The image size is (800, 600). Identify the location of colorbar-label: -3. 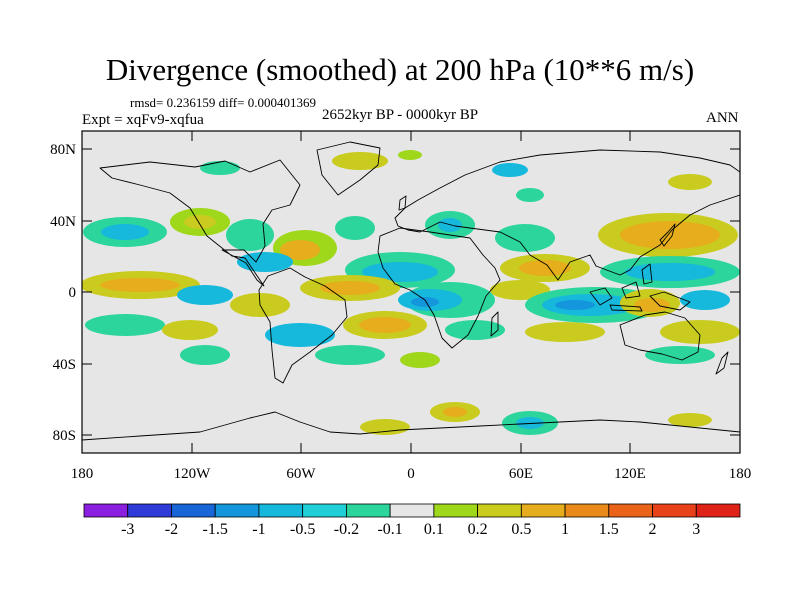
(127, 529).